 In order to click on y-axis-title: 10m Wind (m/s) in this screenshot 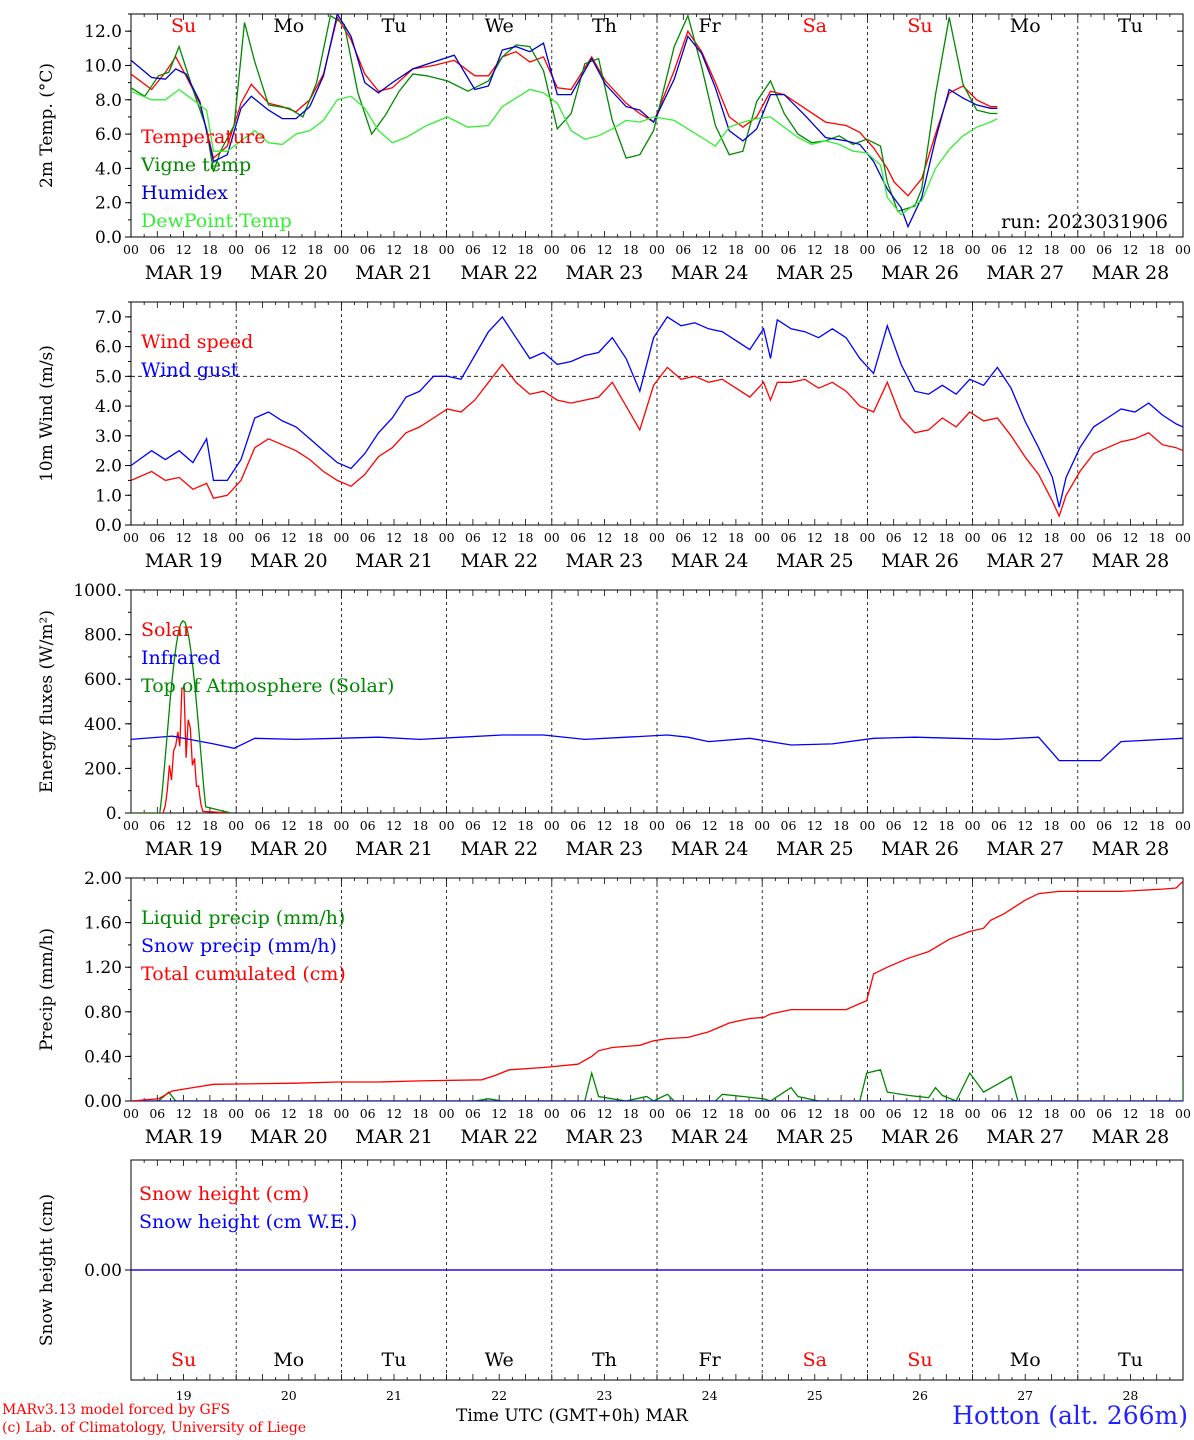, I will do `click(47, 413)`.